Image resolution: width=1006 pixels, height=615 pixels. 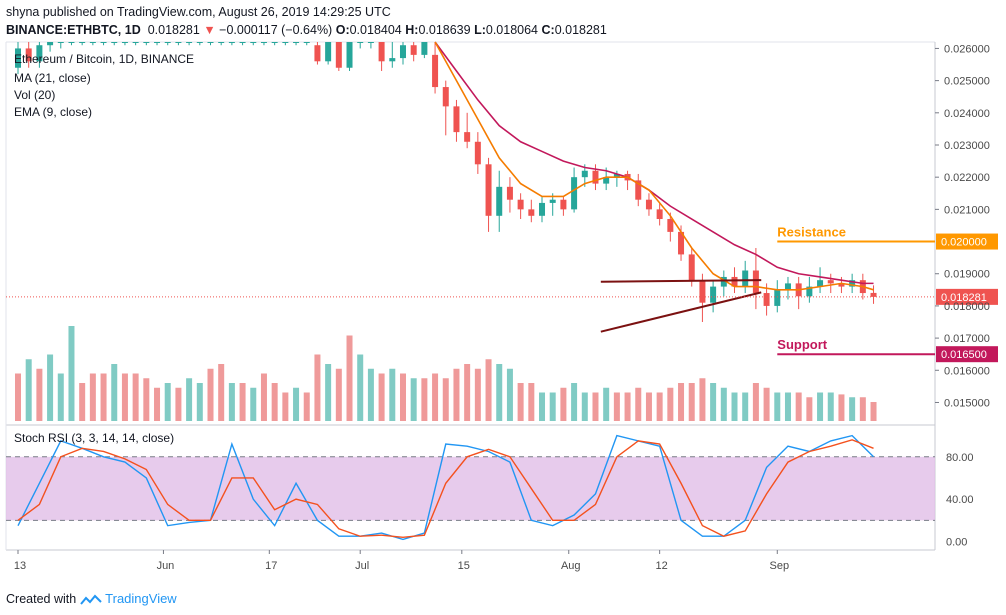 I want to click on tradingview-logo-icon, so click(x=92, y=599).